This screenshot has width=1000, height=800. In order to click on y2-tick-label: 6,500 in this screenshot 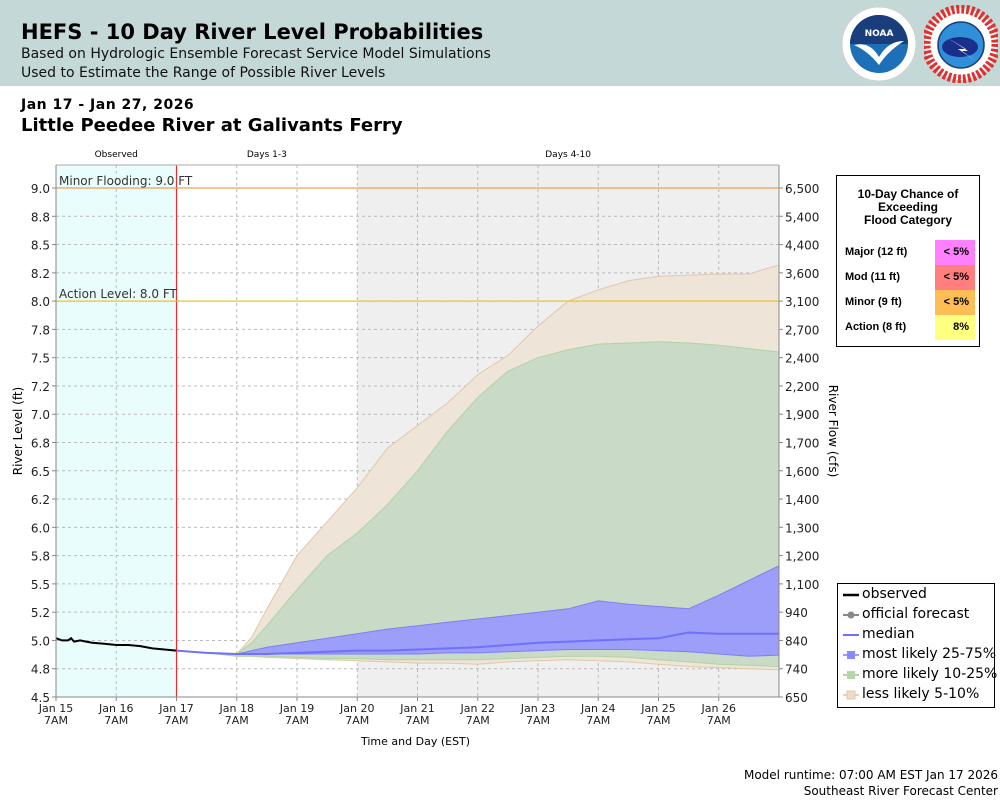, I will do `click(802, 189)`.